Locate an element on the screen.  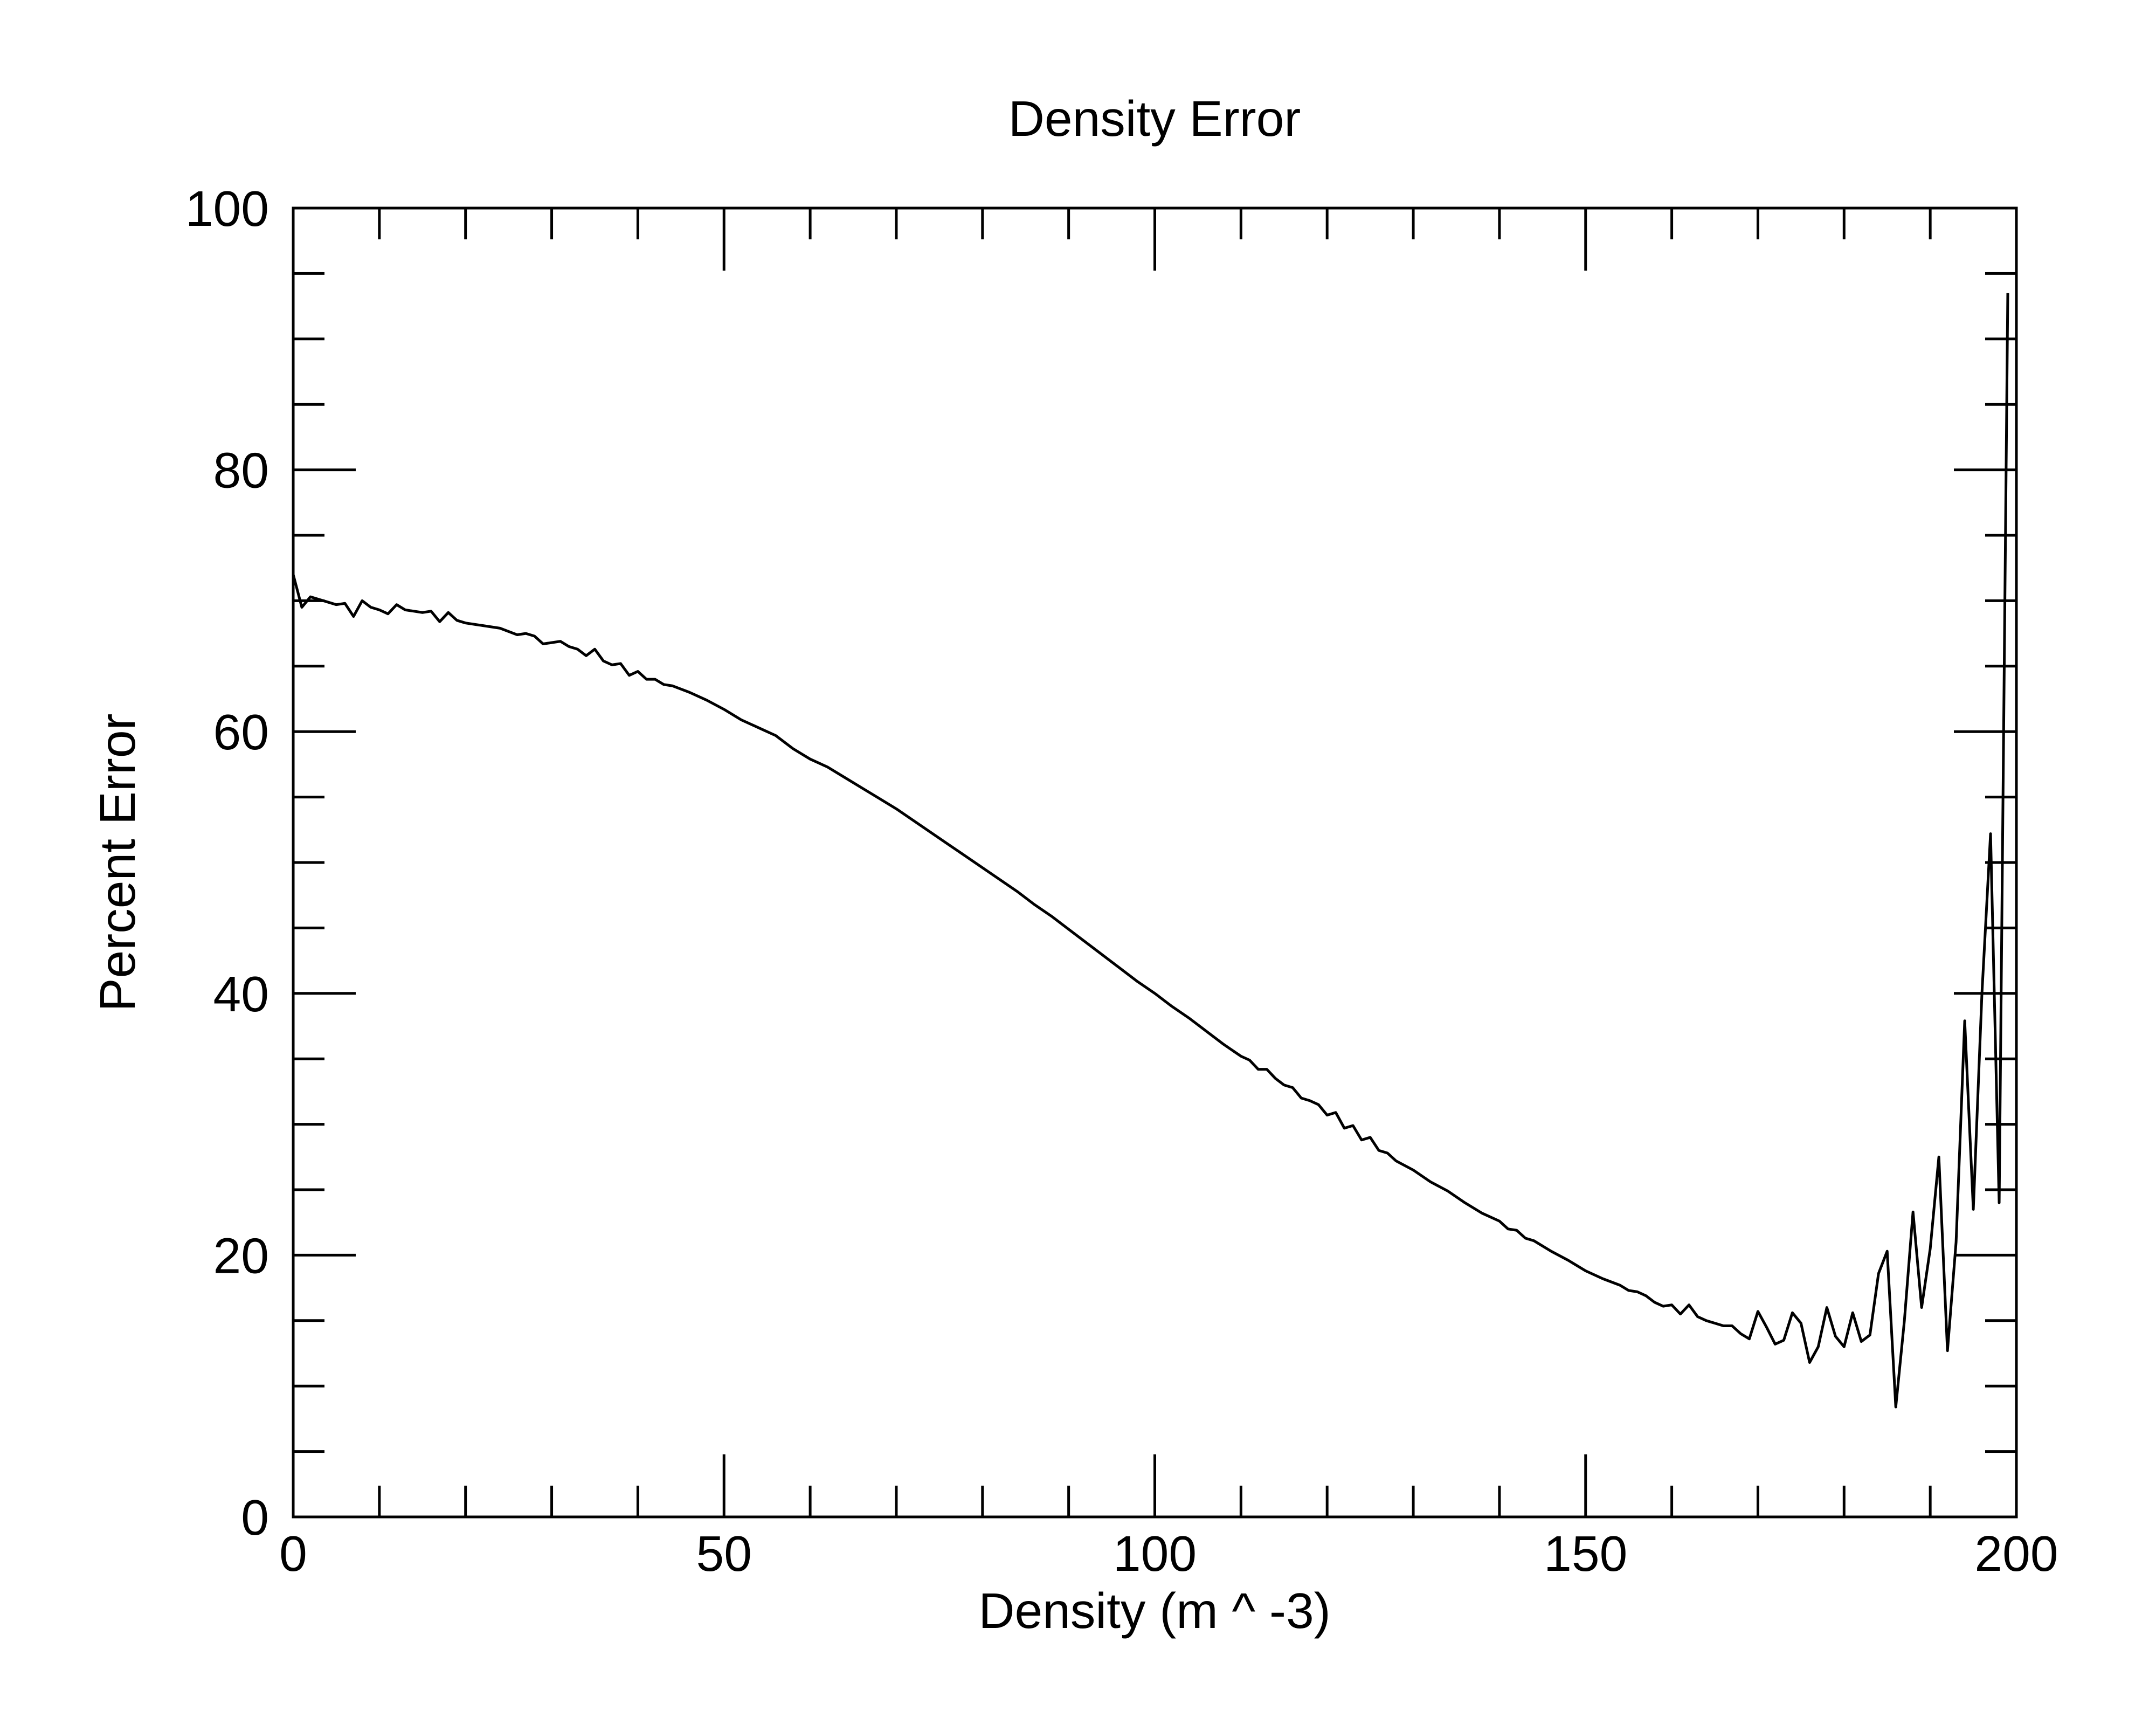
y-tick-label: 60 is located at coordinates (241, 732).